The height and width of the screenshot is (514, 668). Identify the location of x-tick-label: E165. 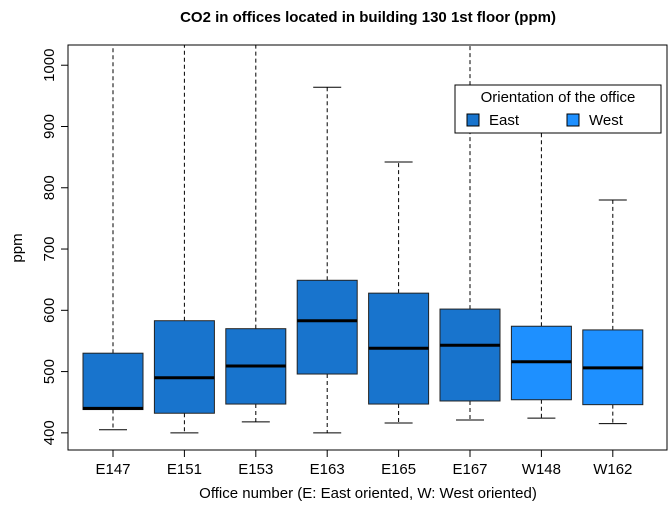
(398, 469).